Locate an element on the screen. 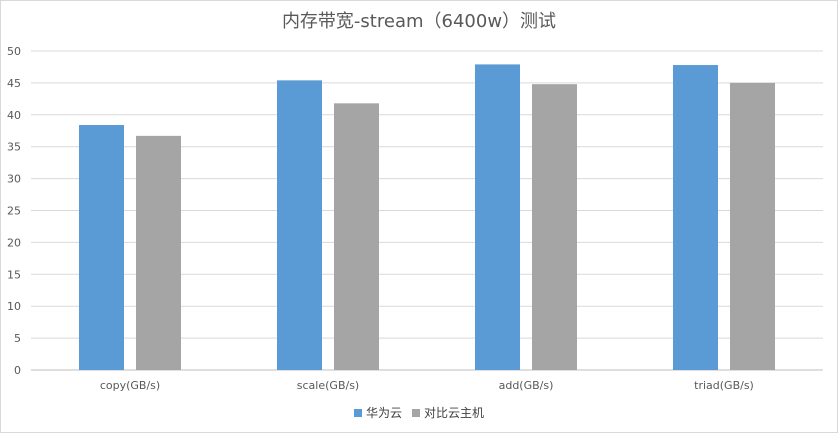  x-tick-label: scale(GB/s) is located at coordinates (328, 385).